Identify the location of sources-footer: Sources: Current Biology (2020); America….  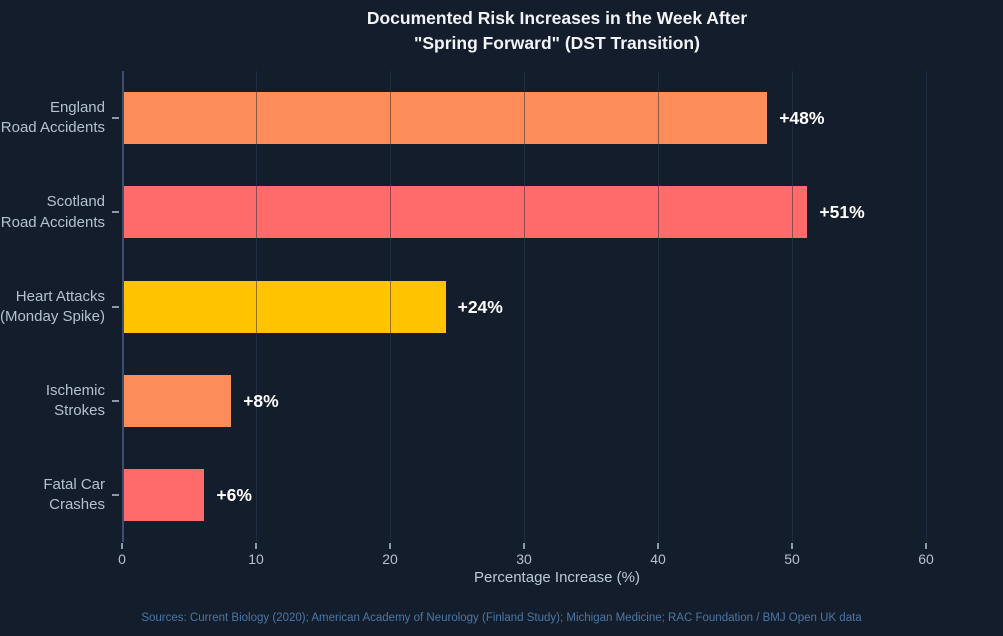
(501, 618).